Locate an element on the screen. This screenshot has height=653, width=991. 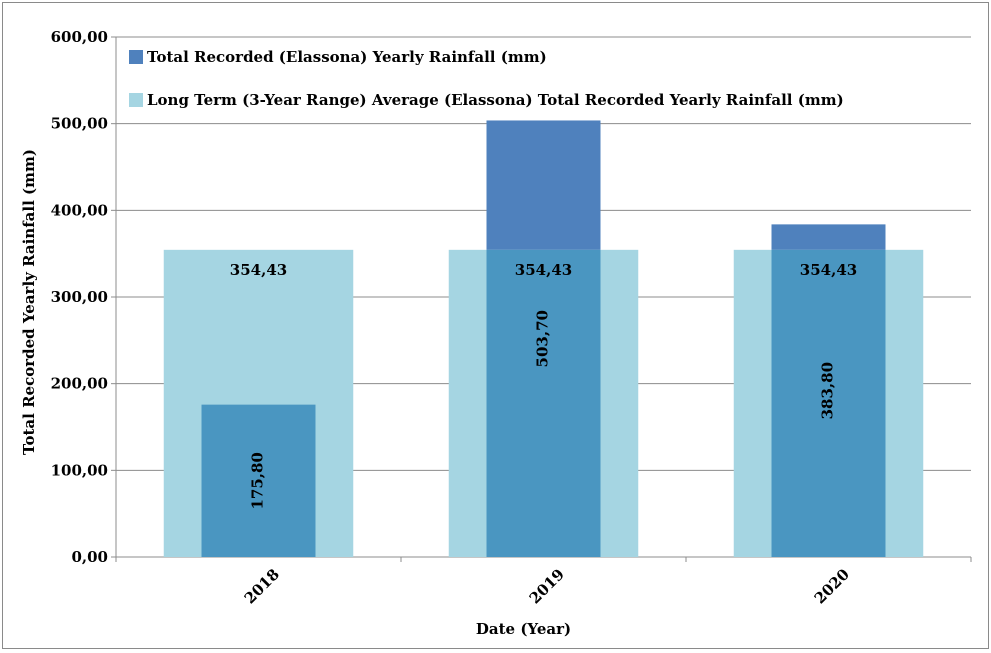
y-tick-label: 400,00 is located at coordinates (79, 210).